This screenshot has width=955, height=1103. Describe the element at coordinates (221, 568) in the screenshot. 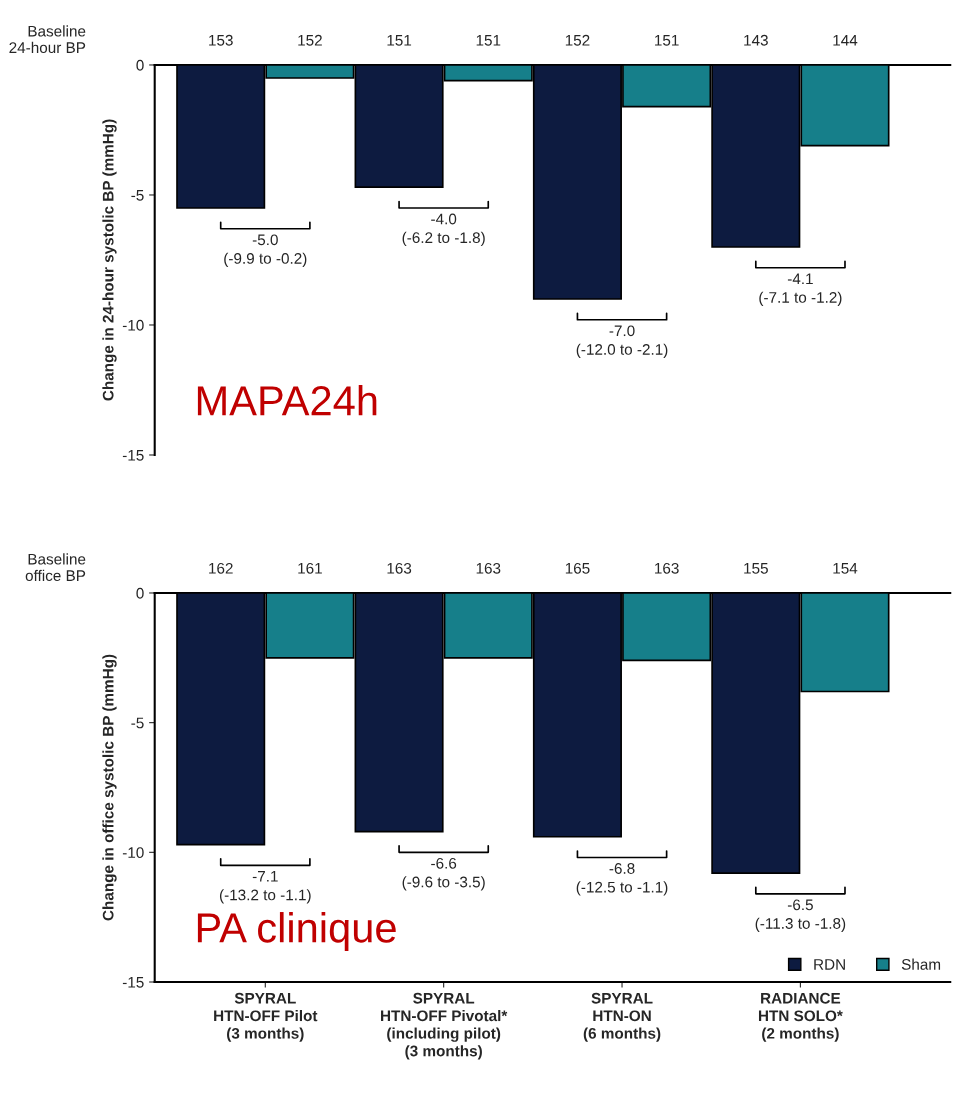

I see `text: 162` at that location.